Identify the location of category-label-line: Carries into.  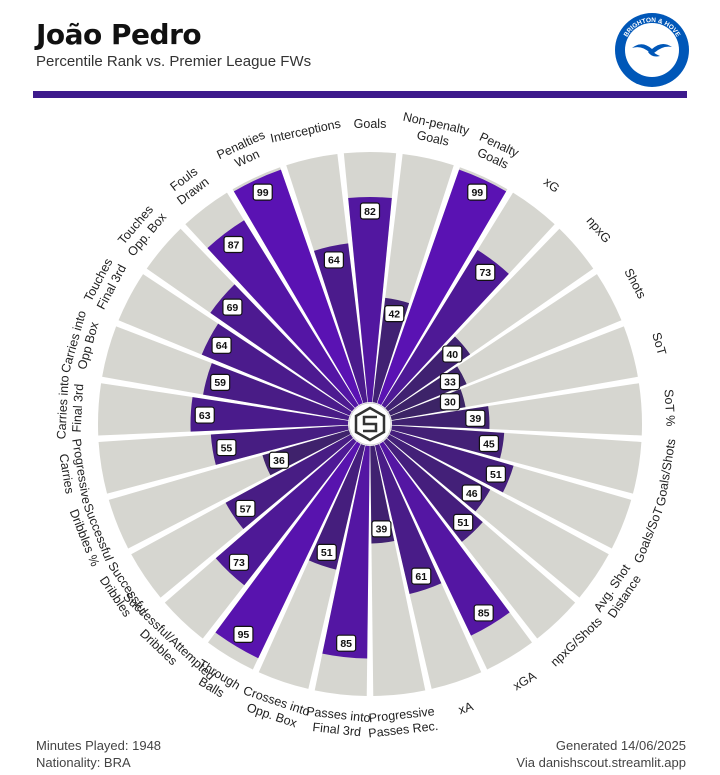
(62, 407).